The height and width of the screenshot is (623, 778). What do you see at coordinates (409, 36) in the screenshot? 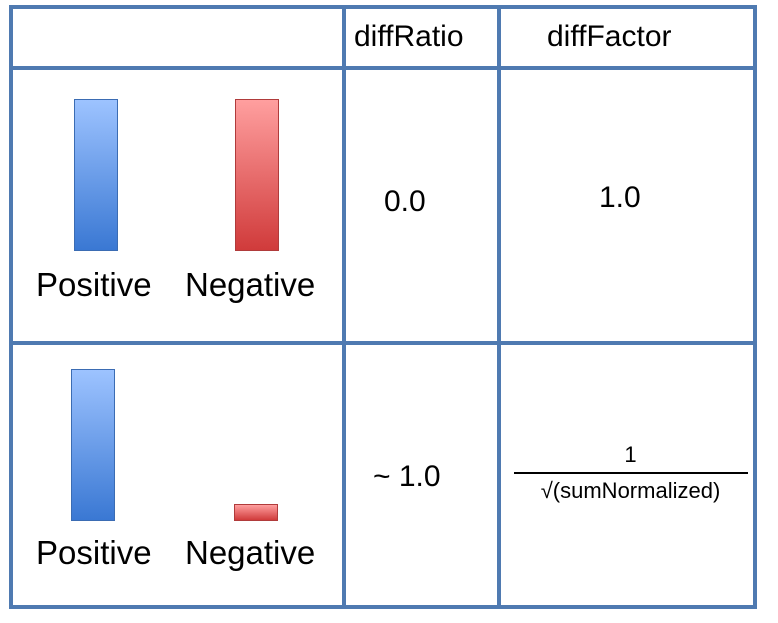
I see `header-diff-ratio: diffRatio` at bounding box center [409, 36].